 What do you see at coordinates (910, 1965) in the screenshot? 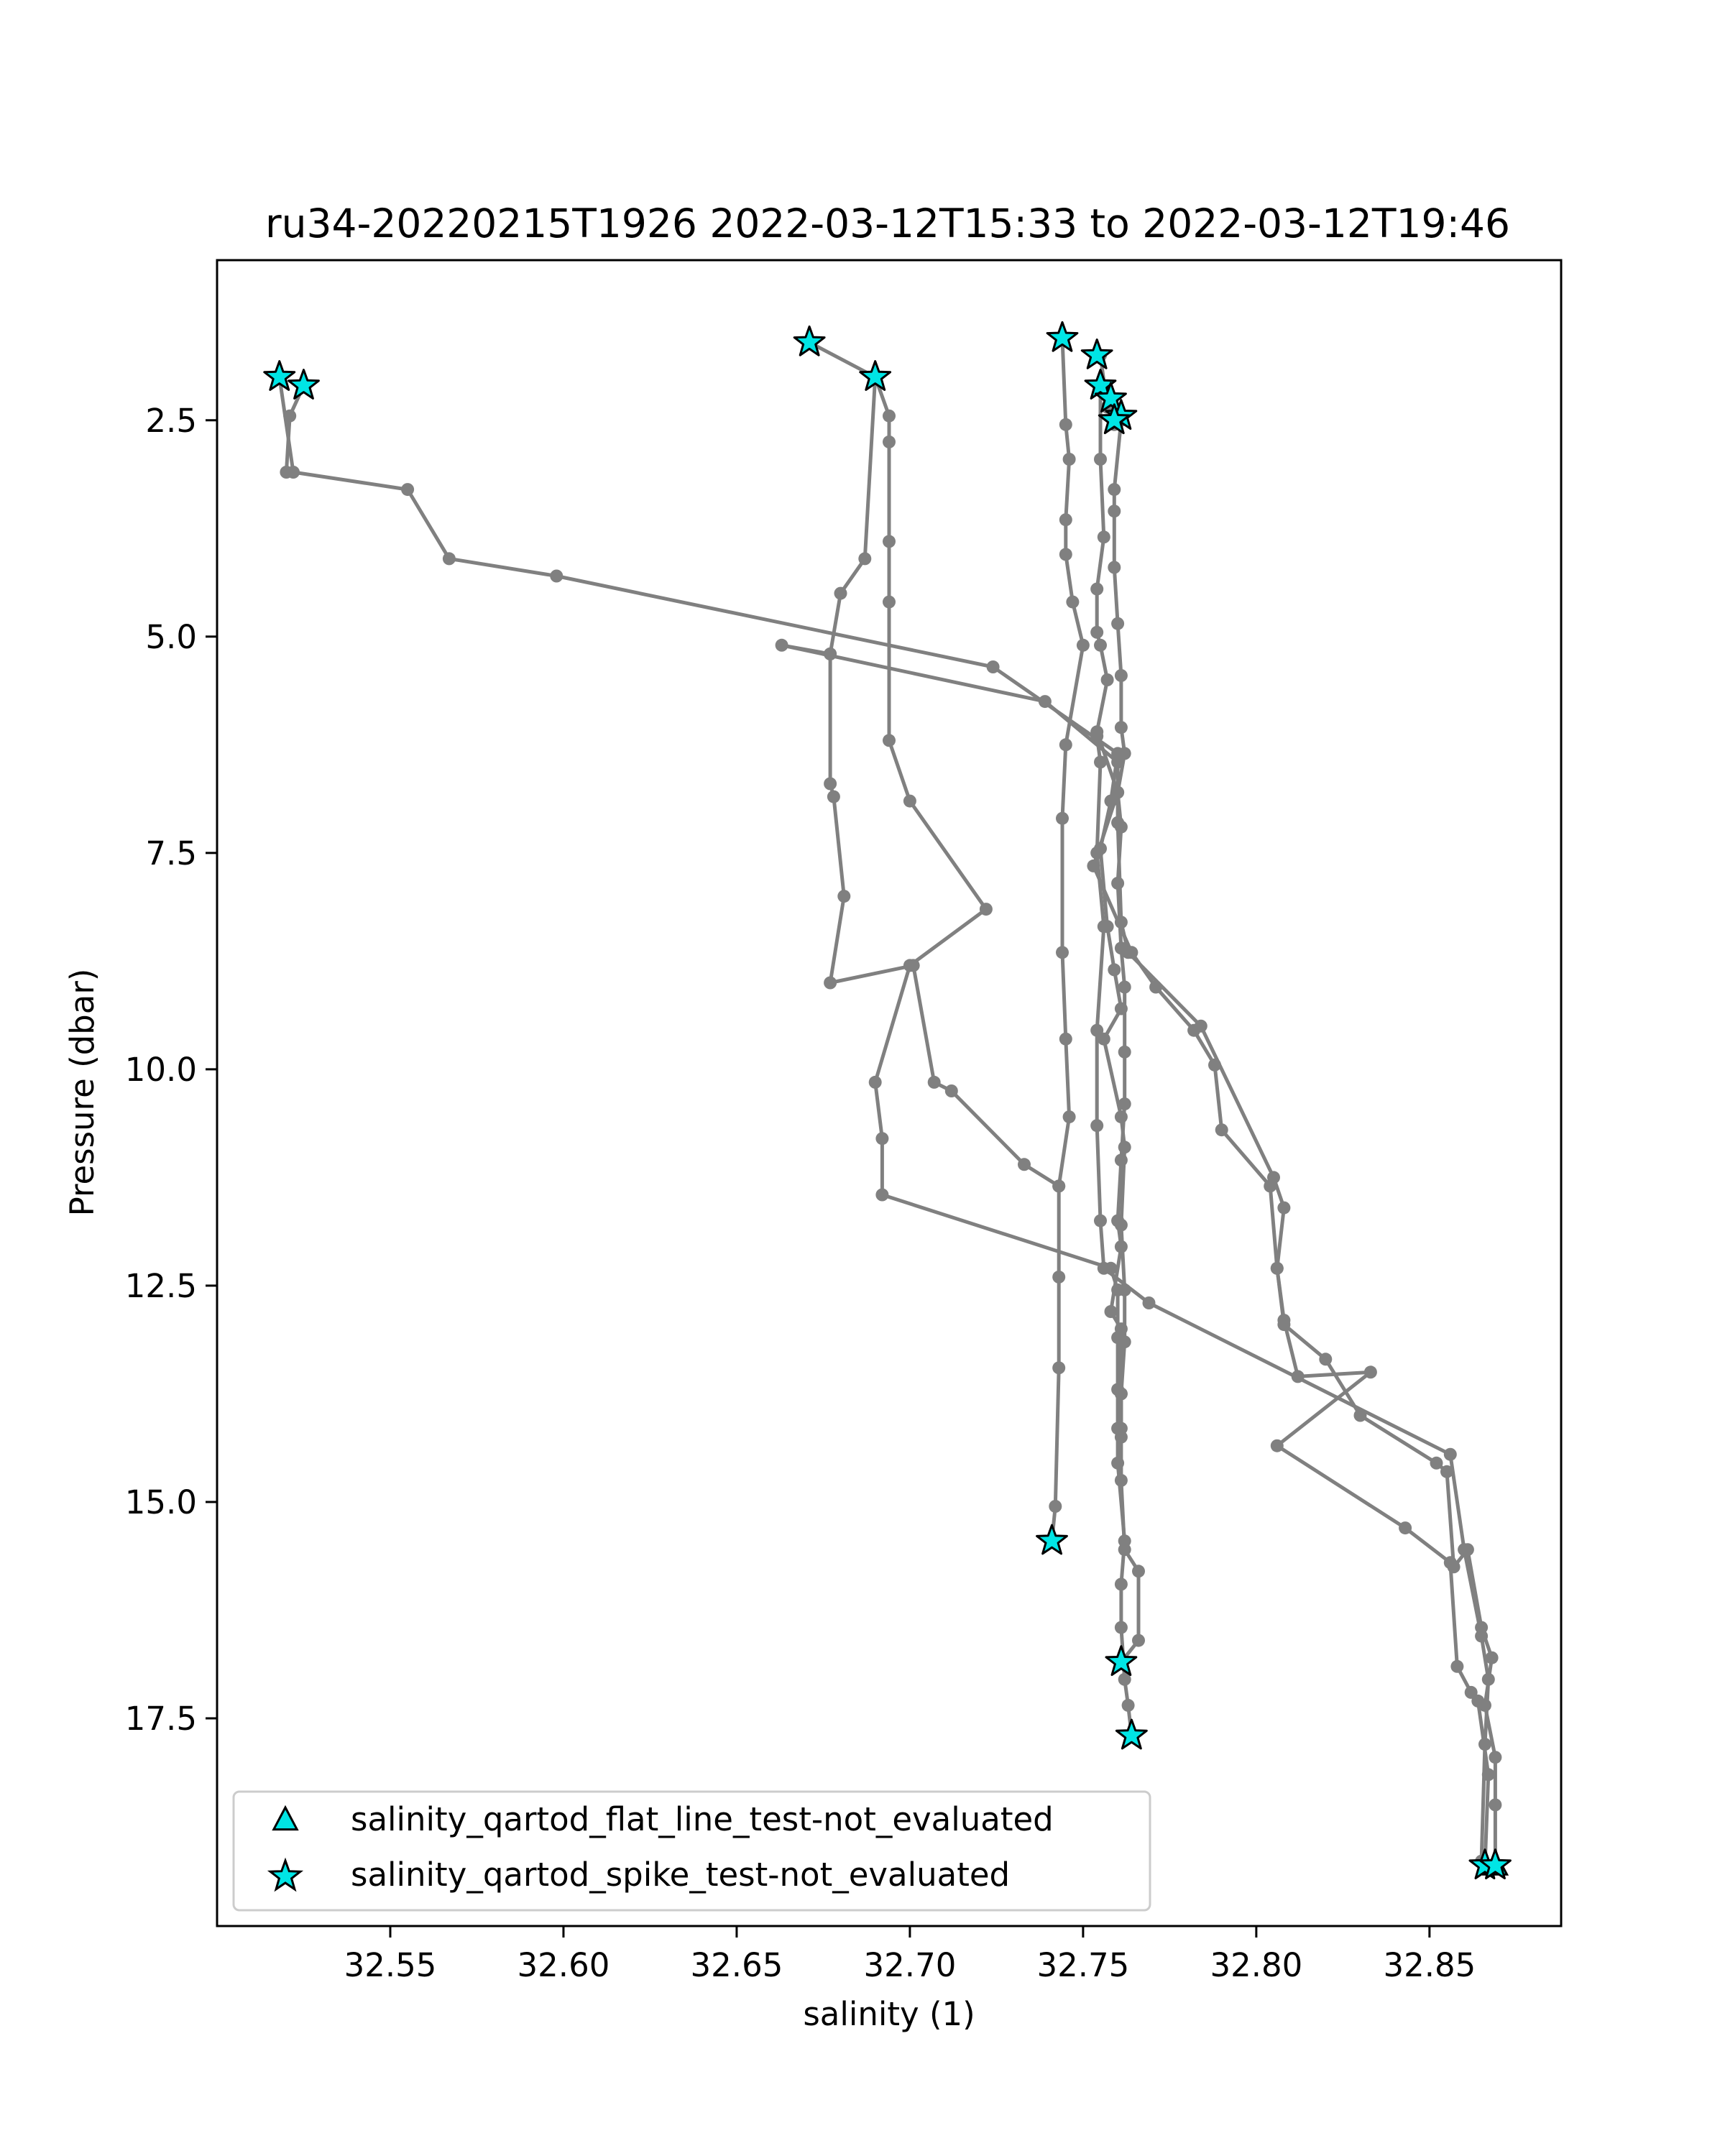
I see `x-tick-label: 32.70` at bounding box center [910, 1965].